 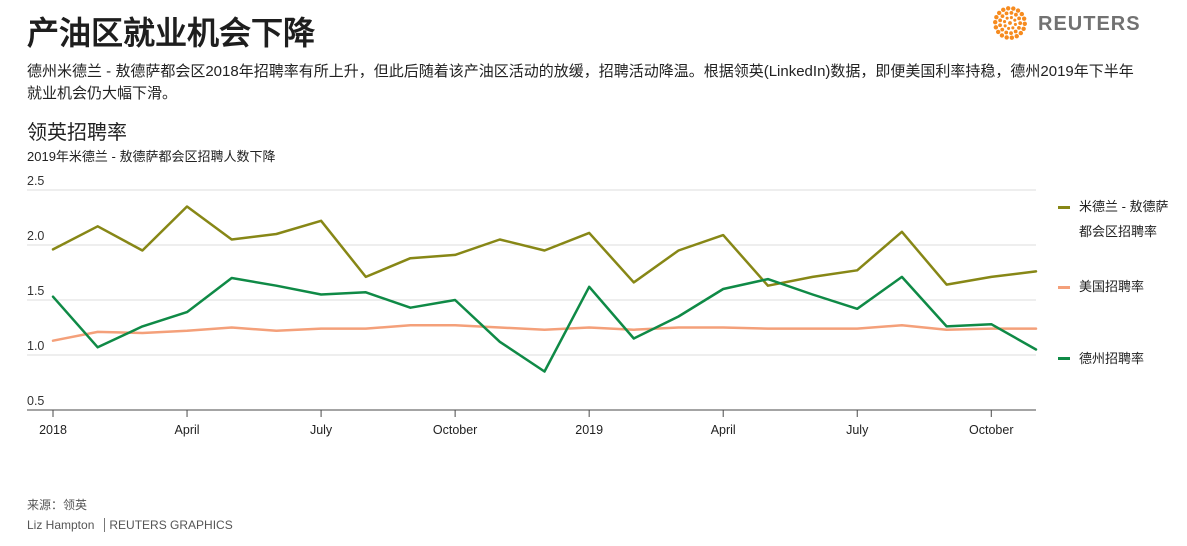 I want to click on credit-org: REUTERS GRAPHICS, so click(x=168, y=525).